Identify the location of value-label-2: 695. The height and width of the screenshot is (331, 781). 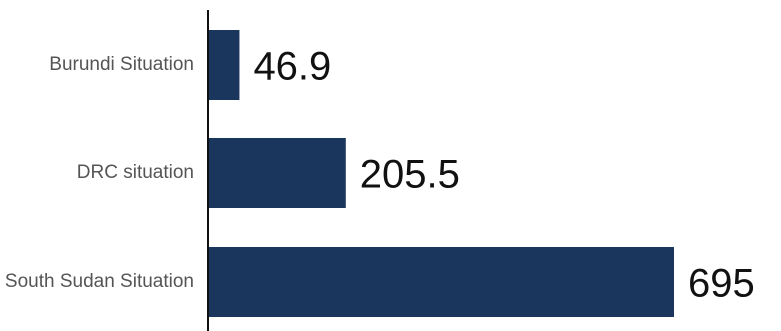
(721, 284).